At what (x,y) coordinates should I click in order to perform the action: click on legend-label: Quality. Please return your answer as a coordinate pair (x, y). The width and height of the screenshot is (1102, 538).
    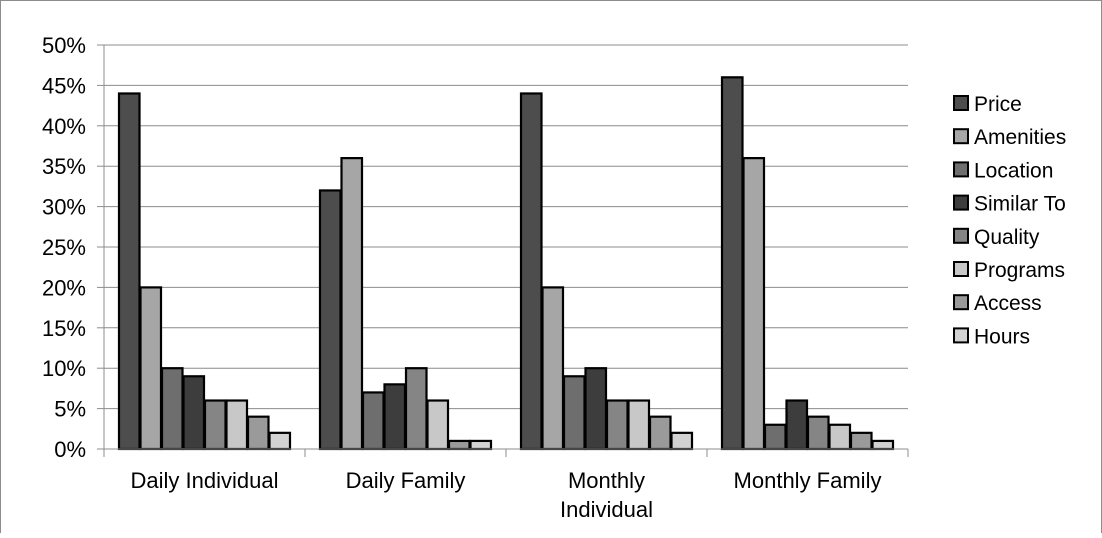
    Looking at the image, I should click on (1007, 237).